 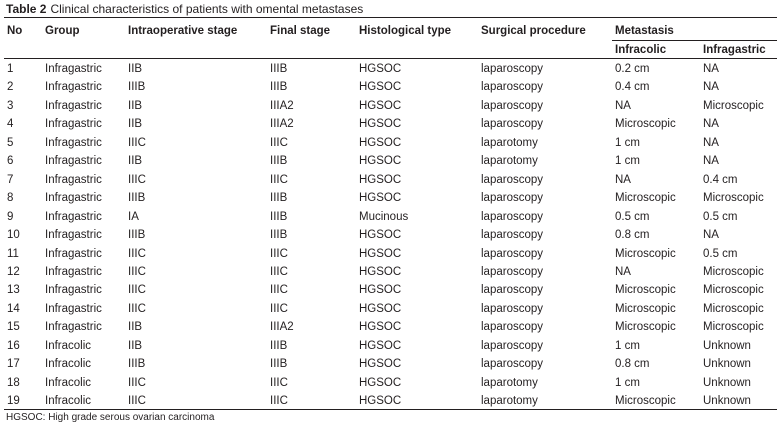 What do you see at coordinates (10, 124) in the screenshot?
I see `cell-no: 4` at bounding box center [10, 124].